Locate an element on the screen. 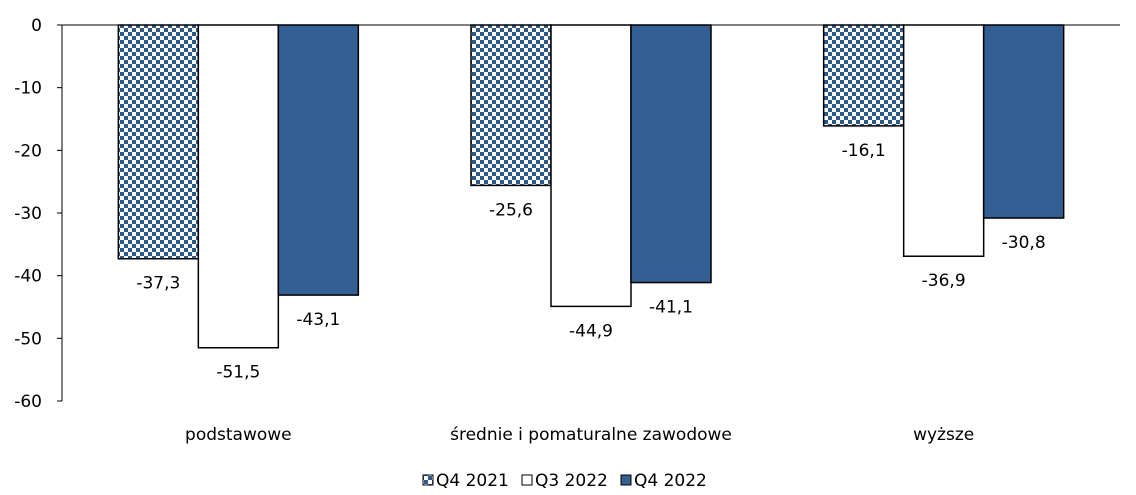  category-label: średnie i pomaturalne zawodowe is located at coordinates (591, 435).